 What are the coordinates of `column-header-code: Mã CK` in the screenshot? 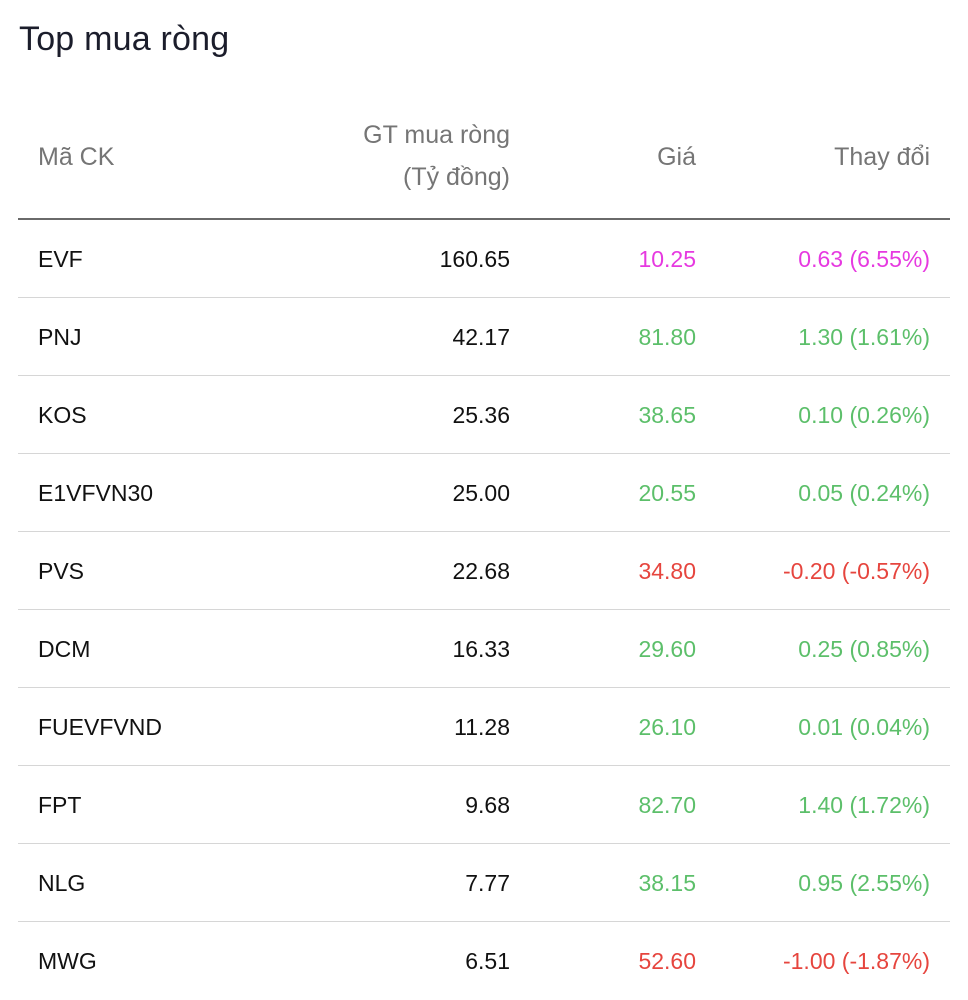 It's located at (76, 157).